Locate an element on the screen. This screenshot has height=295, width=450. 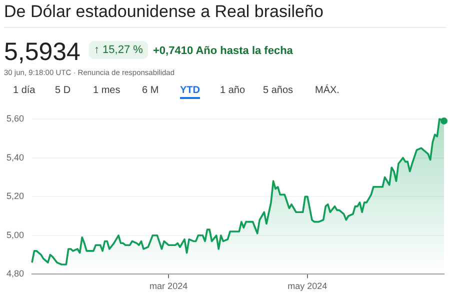
x-tick-label: mar 2024 is located at coordinates (169, 286).